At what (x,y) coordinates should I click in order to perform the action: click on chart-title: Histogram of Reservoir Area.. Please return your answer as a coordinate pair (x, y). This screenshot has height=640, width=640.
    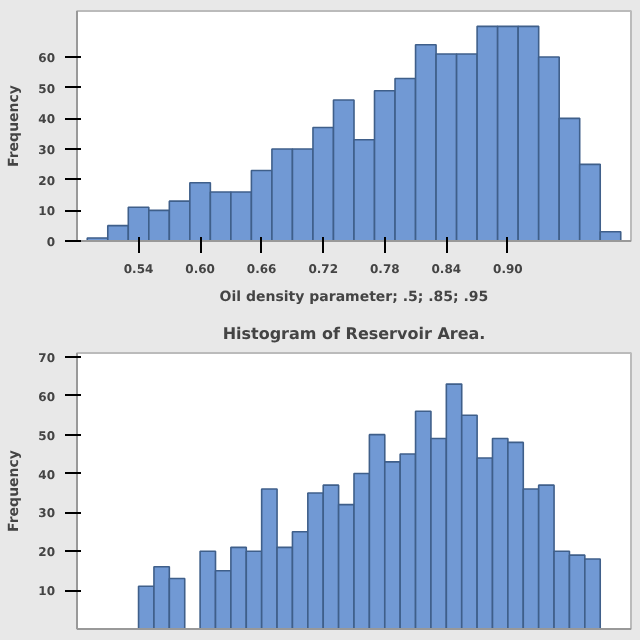
    Looking at the image, I should click on (354, 334).